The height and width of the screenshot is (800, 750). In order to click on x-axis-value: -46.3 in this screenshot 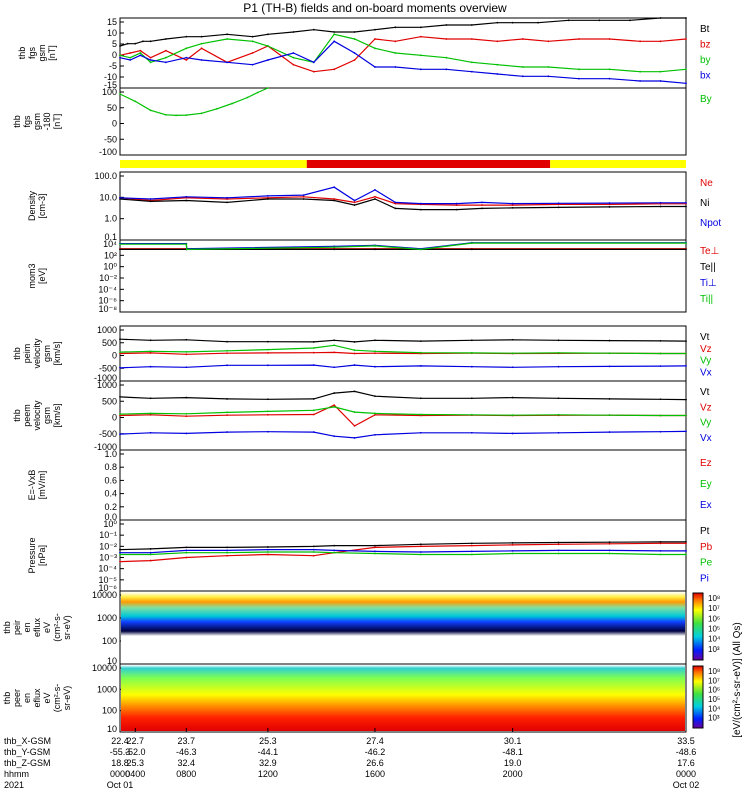, I will do `click(186, 752)`.